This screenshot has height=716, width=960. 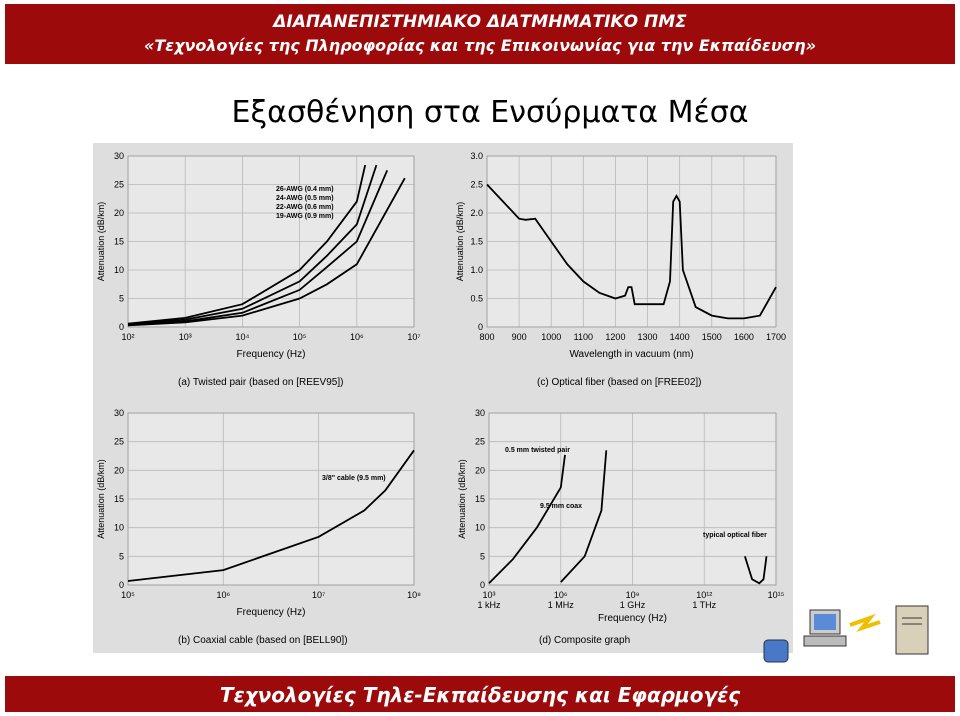 What do you see at coordinates (551, 337) in the screenshot?
I see `x-tick-label: 1000` at bounding box center [551, 337].